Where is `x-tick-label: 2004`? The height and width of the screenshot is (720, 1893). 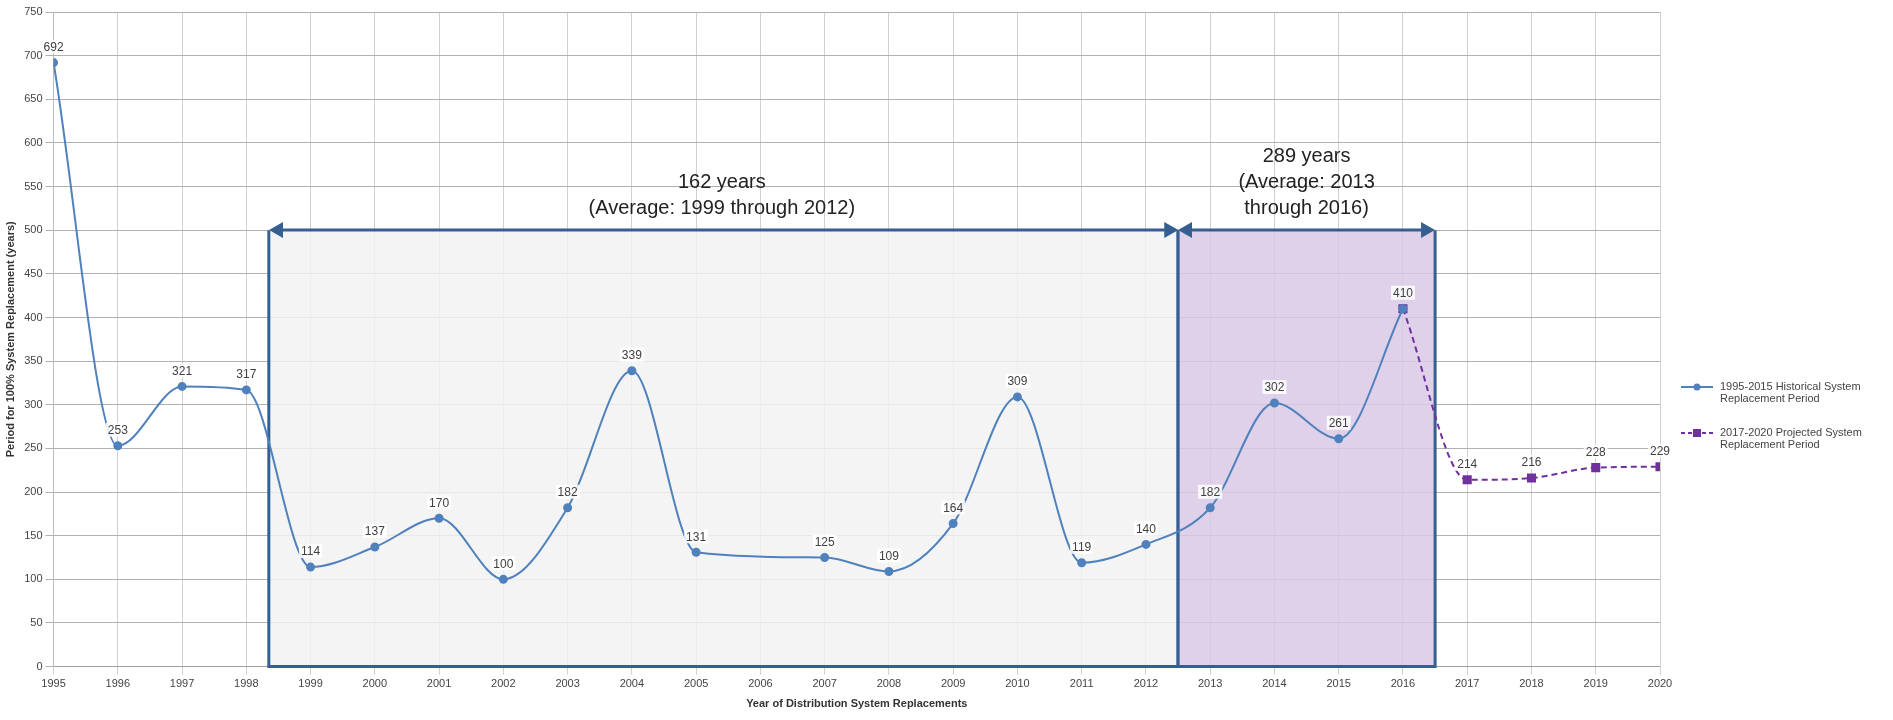 x-tick-label: 2004 is located at coordinates (632, 683).